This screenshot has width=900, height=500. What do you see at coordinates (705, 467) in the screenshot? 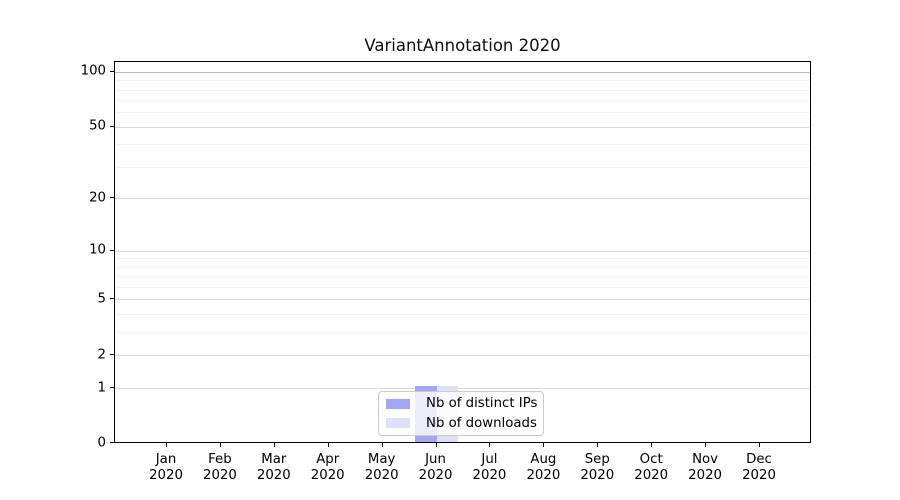
I see `x-tick-label: Nov 2020` at bounding box center [705, 467].